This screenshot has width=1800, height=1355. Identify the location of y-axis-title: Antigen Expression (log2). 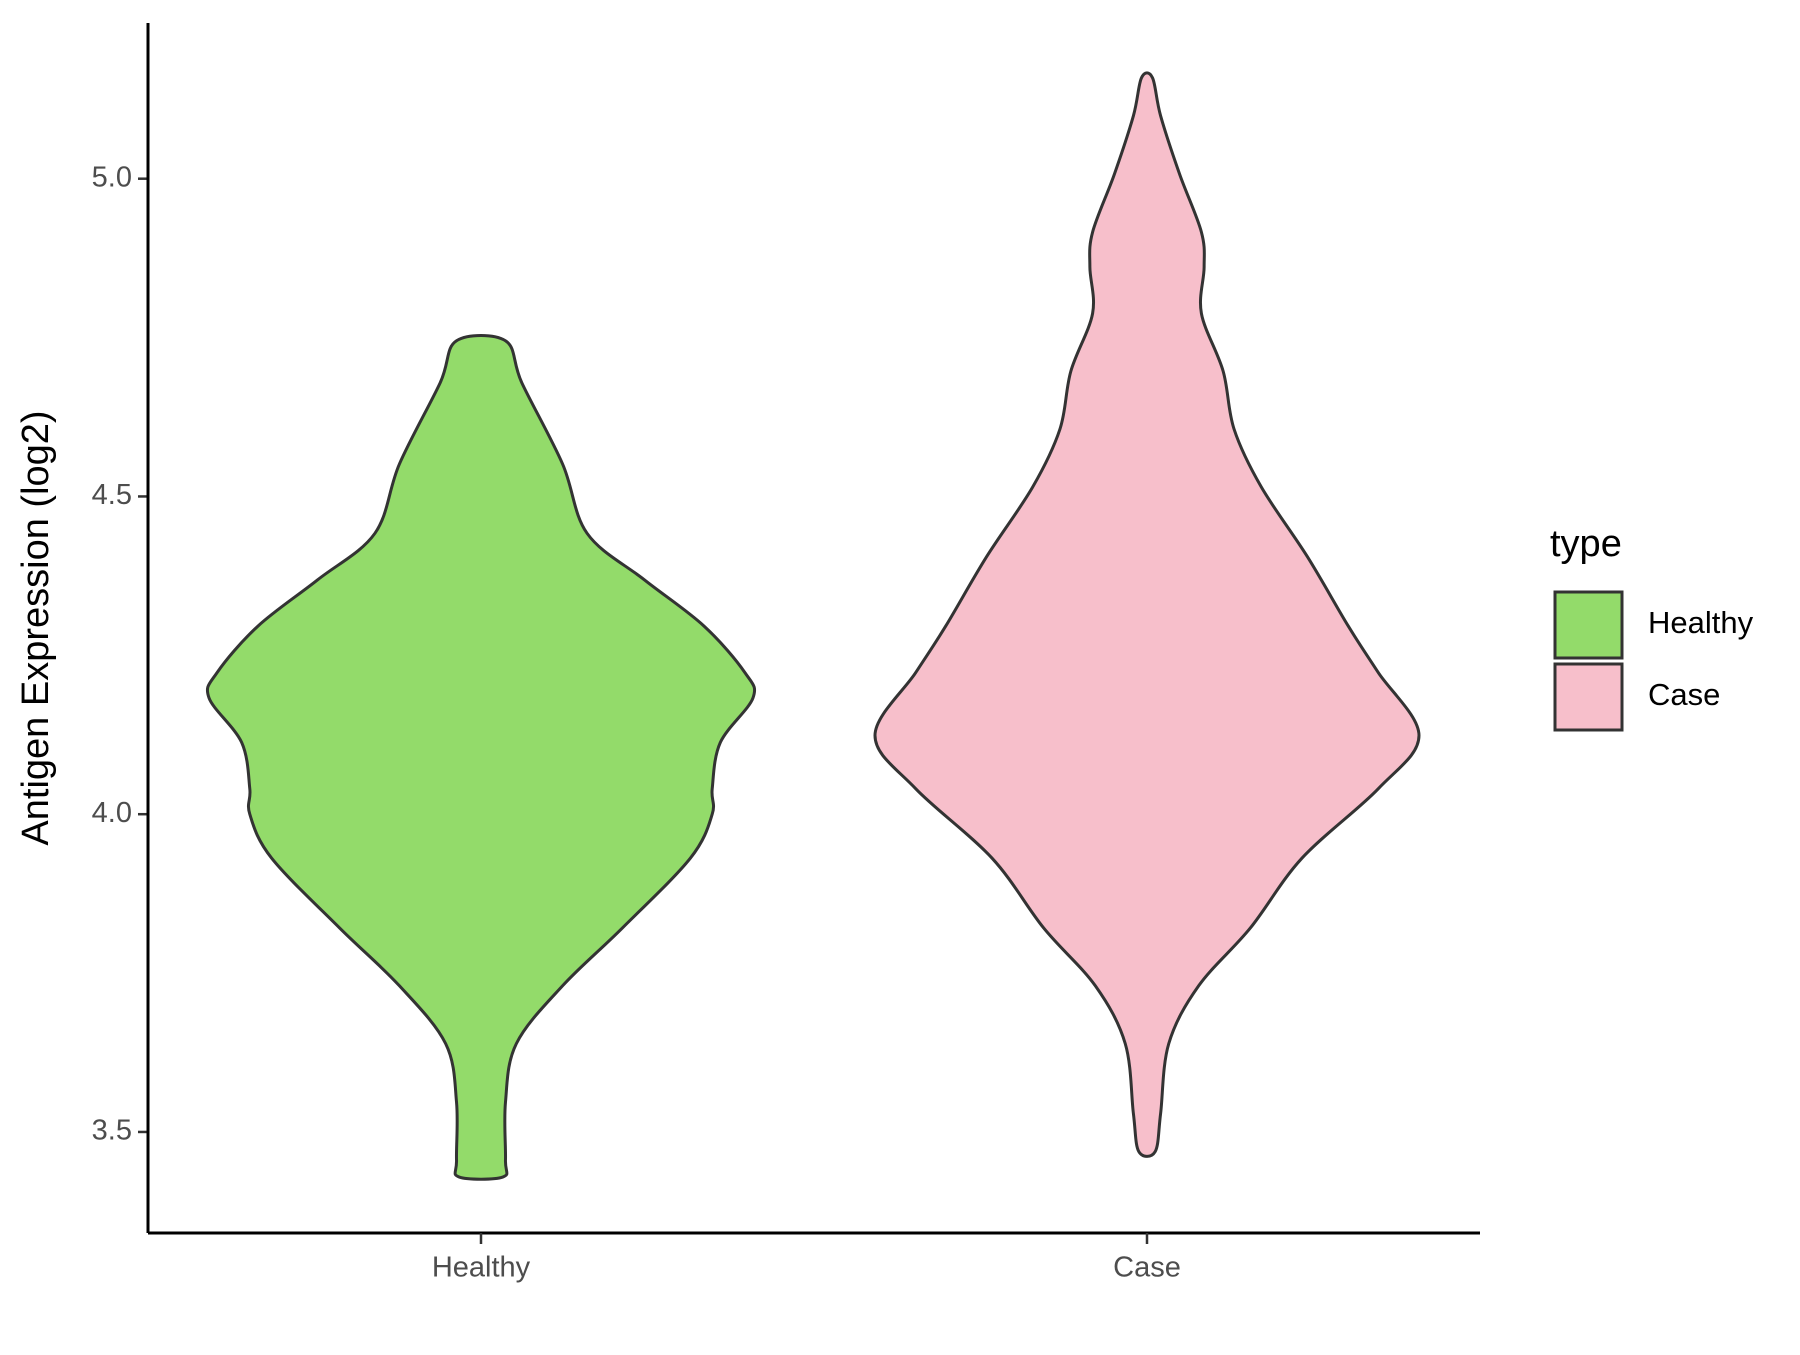
(36, 627).